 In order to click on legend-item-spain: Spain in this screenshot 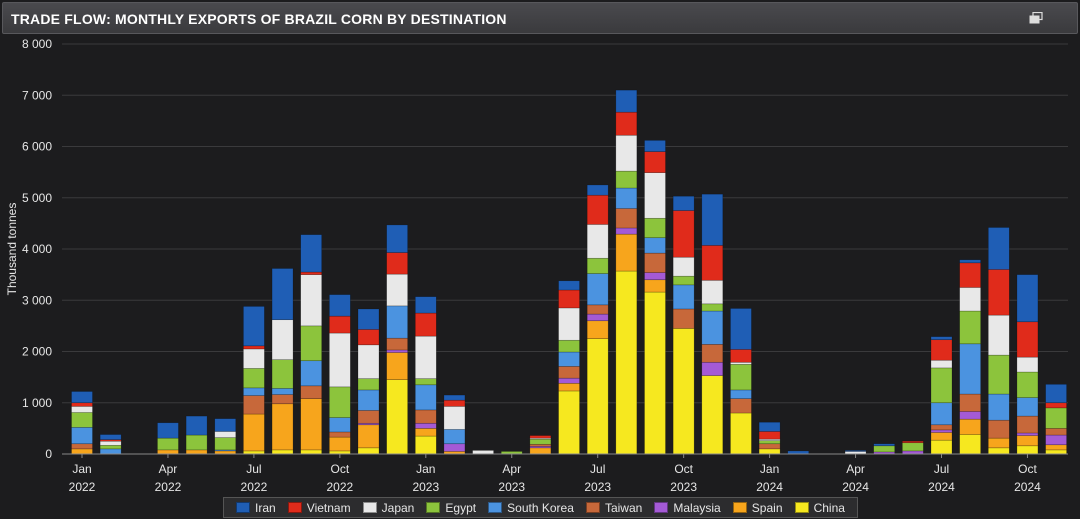, I will do `click(757, 508)`.